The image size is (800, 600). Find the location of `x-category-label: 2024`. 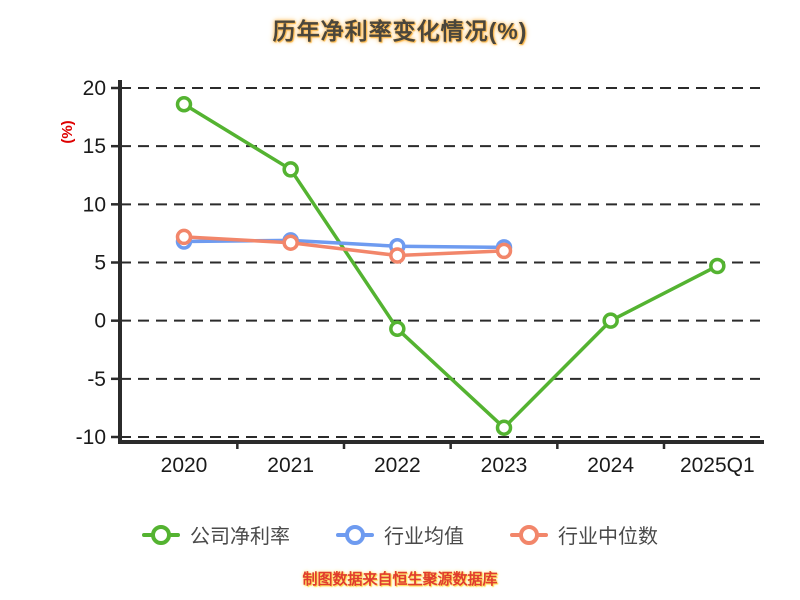

x-category-label: 2024 is located at coordinates (610, 465).